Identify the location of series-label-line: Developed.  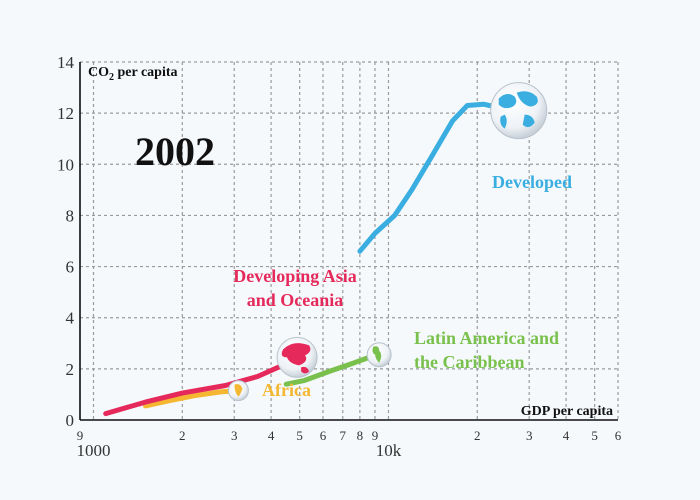
(532, 182).